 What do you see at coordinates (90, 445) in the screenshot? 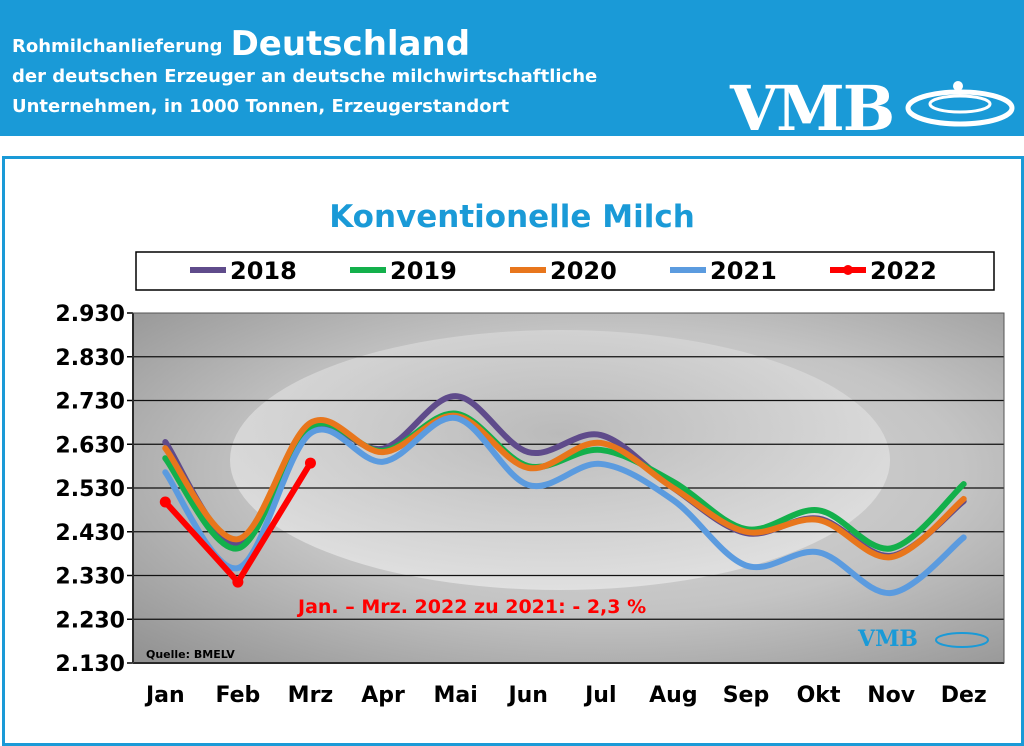
I see `y-tick-label: 2.630` at bounding box center [90, 445].